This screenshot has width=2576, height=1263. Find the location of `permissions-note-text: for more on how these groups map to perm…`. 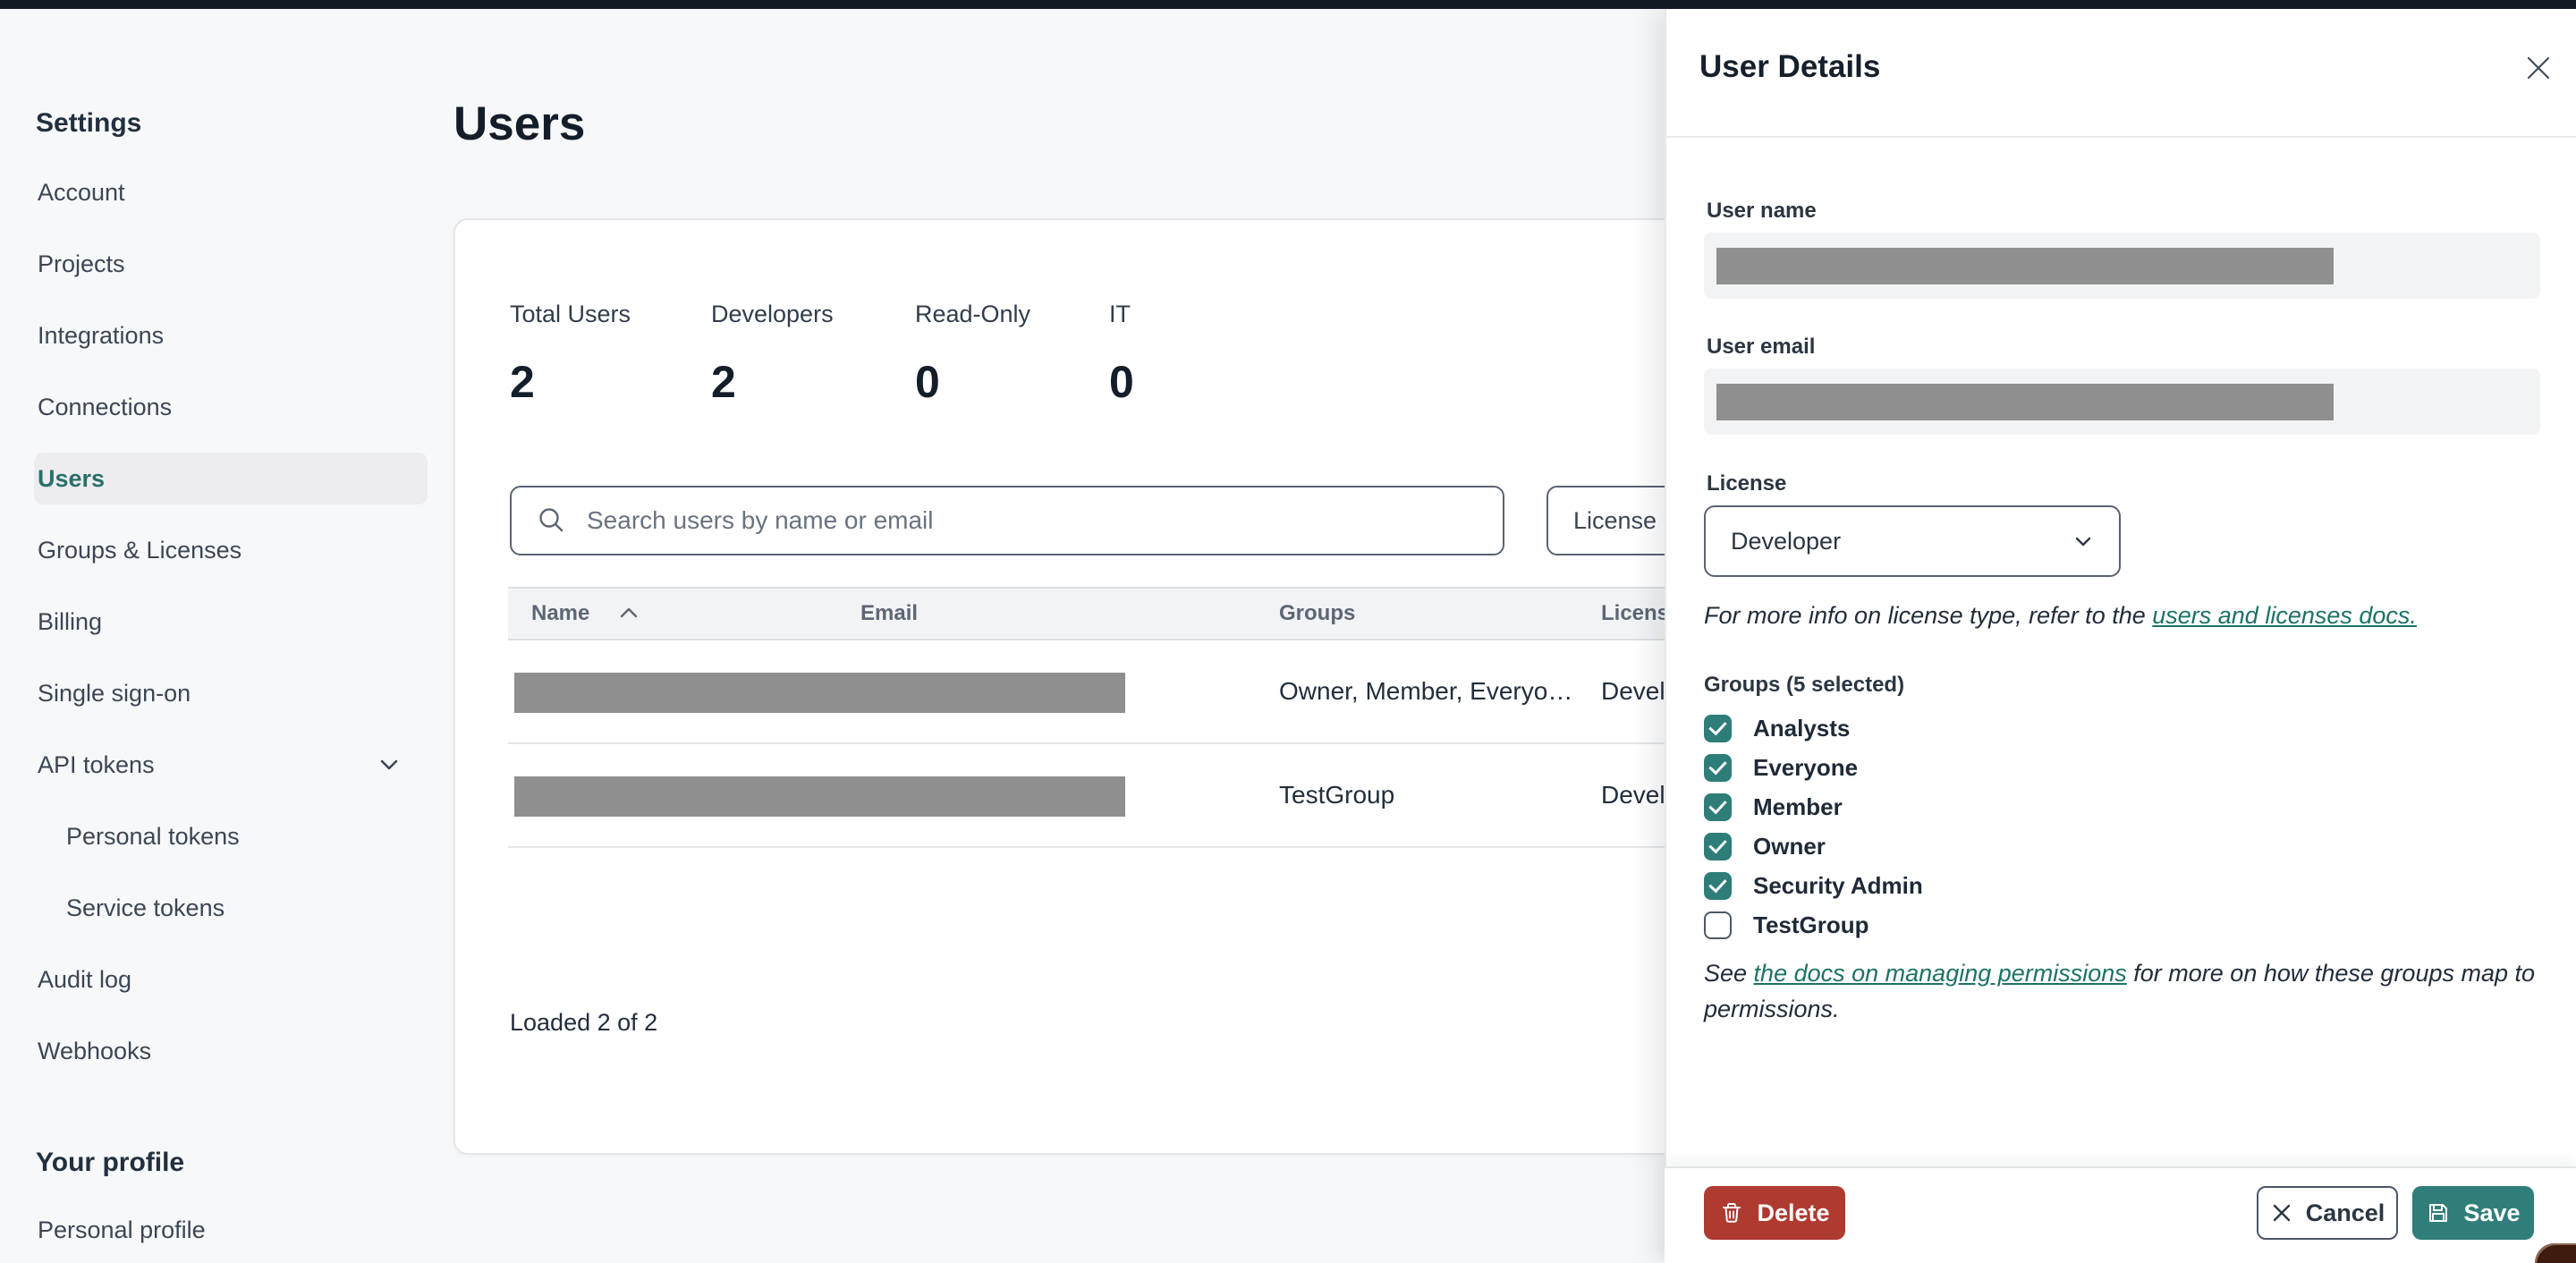

permissions-note-text: for more on how these groups map to perm… is located at coordinates (2120, 991).